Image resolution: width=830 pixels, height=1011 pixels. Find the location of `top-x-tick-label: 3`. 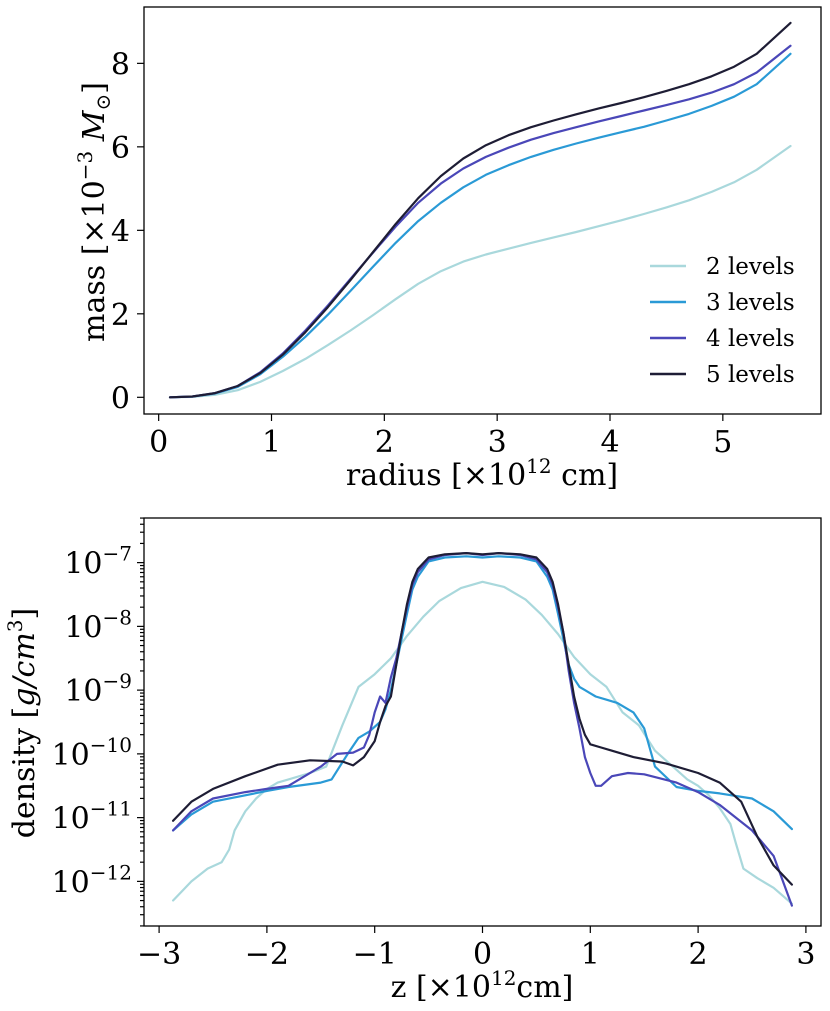

top-x-tick-label: 3 is located at coordinates (497, 442).